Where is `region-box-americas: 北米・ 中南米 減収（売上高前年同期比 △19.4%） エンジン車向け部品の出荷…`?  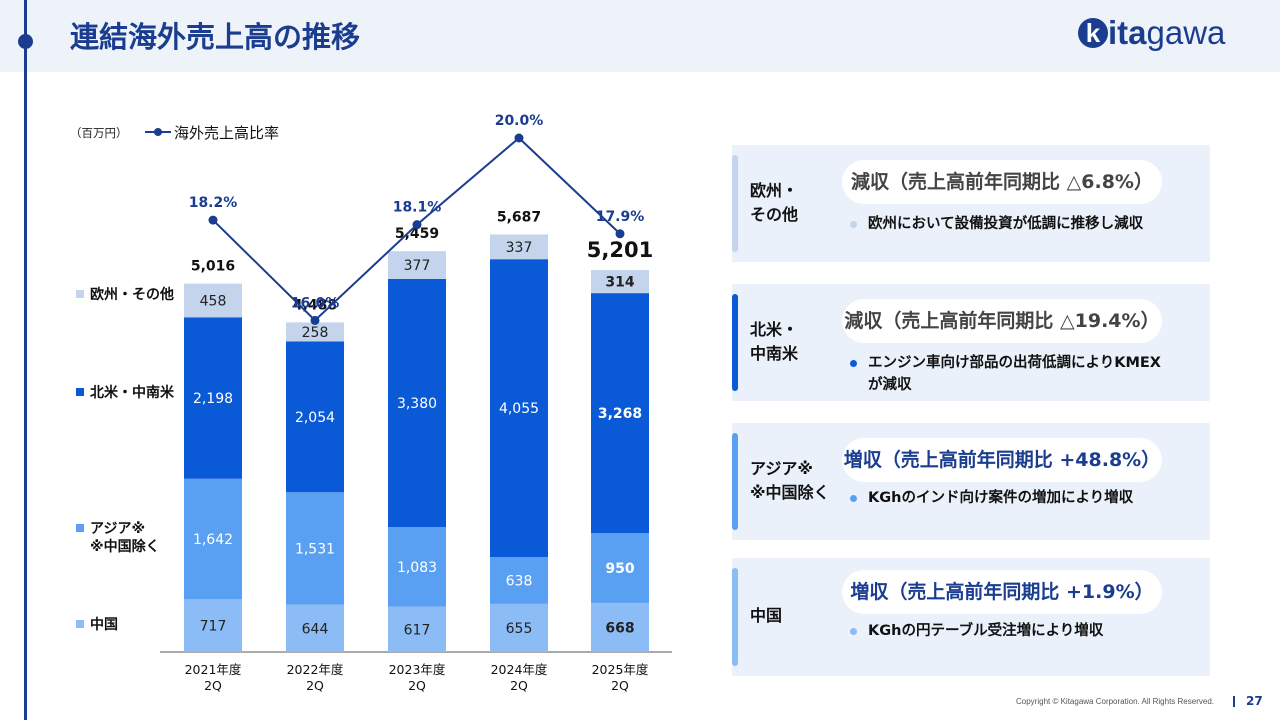 region-box-americas: 北米・ 中南米 減収（売上高前年同期比 △19.4%） エンジン車向け部品の出荷… is located at coordinates (971, 342).